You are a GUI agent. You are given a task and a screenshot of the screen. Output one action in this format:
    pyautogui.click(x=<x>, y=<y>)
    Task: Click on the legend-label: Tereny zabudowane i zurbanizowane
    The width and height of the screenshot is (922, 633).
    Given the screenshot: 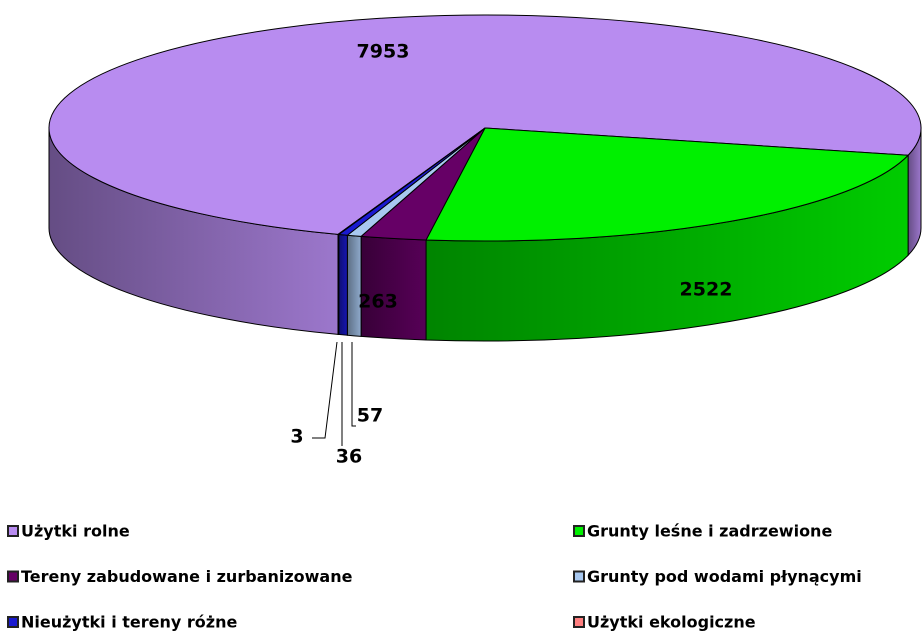 What is the action you would take?
    pyautogui.click(x=187, y=576)
    